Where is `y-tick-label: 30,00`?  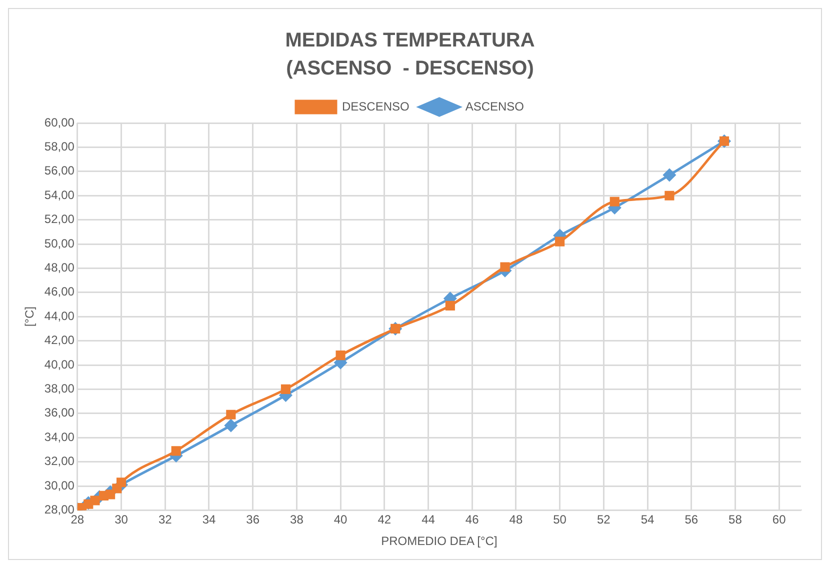 y-tick-label: 30,00 is located at coordinates (59, 485).